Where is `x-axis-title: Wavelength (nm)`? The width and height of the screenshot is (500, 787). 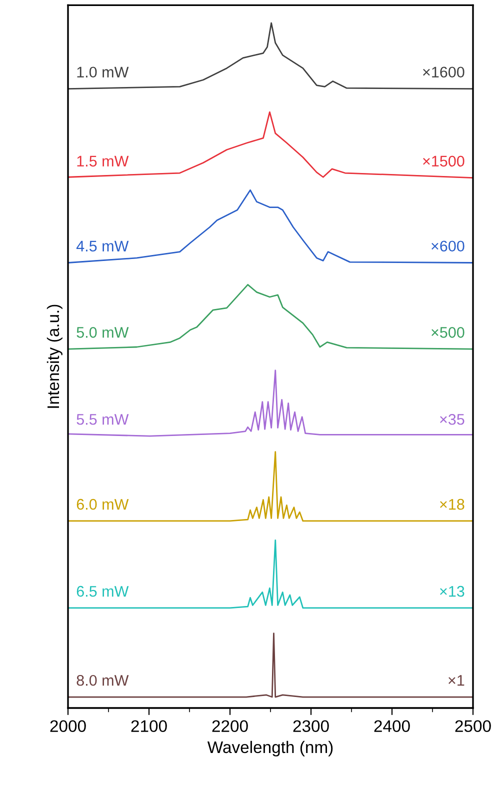
x-axis-title: Wavelength (nm) is located at coordinates (270, 748).